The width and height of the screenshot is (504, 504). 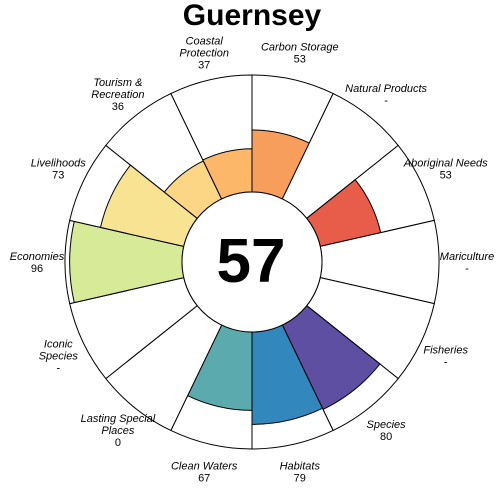 What do you see at coordinates (446, 362) in the screenshot?
I see `value-fisheries: -` at bounding box center [446, 362].